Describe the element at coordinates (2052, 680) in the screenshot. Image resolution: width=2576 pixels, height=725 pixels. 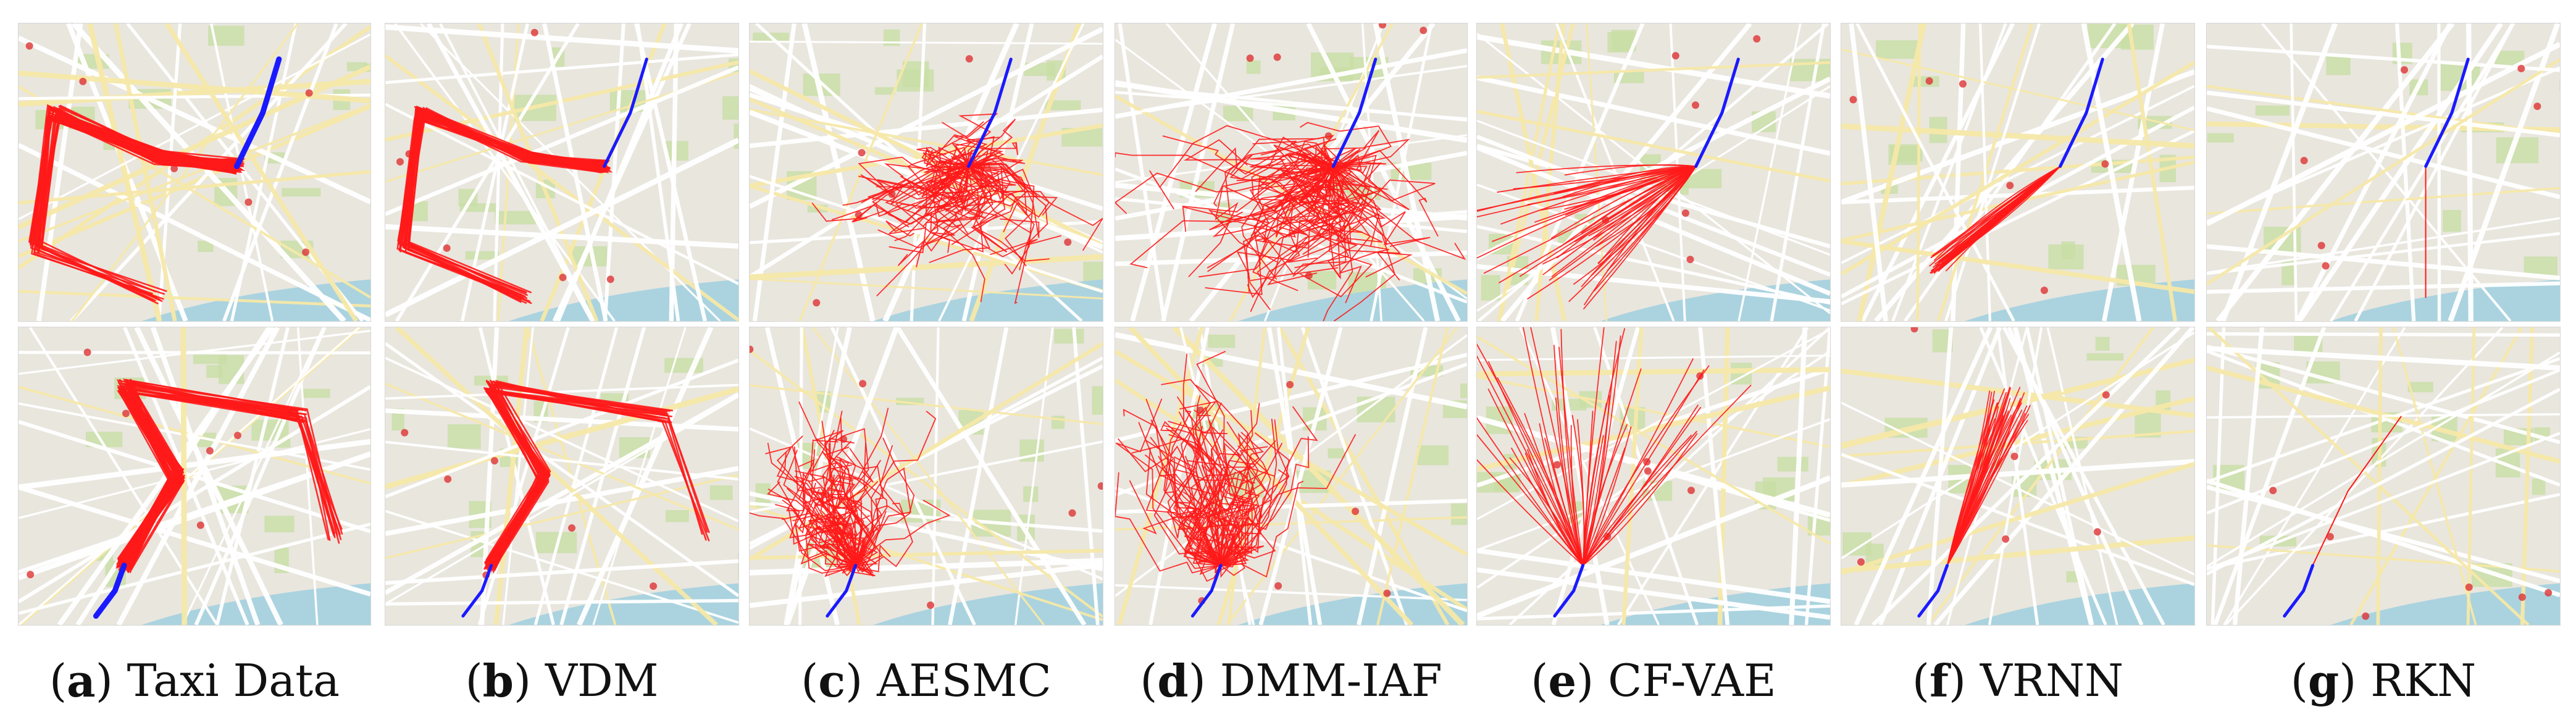
I see `caption-label: VRNN` at that location.